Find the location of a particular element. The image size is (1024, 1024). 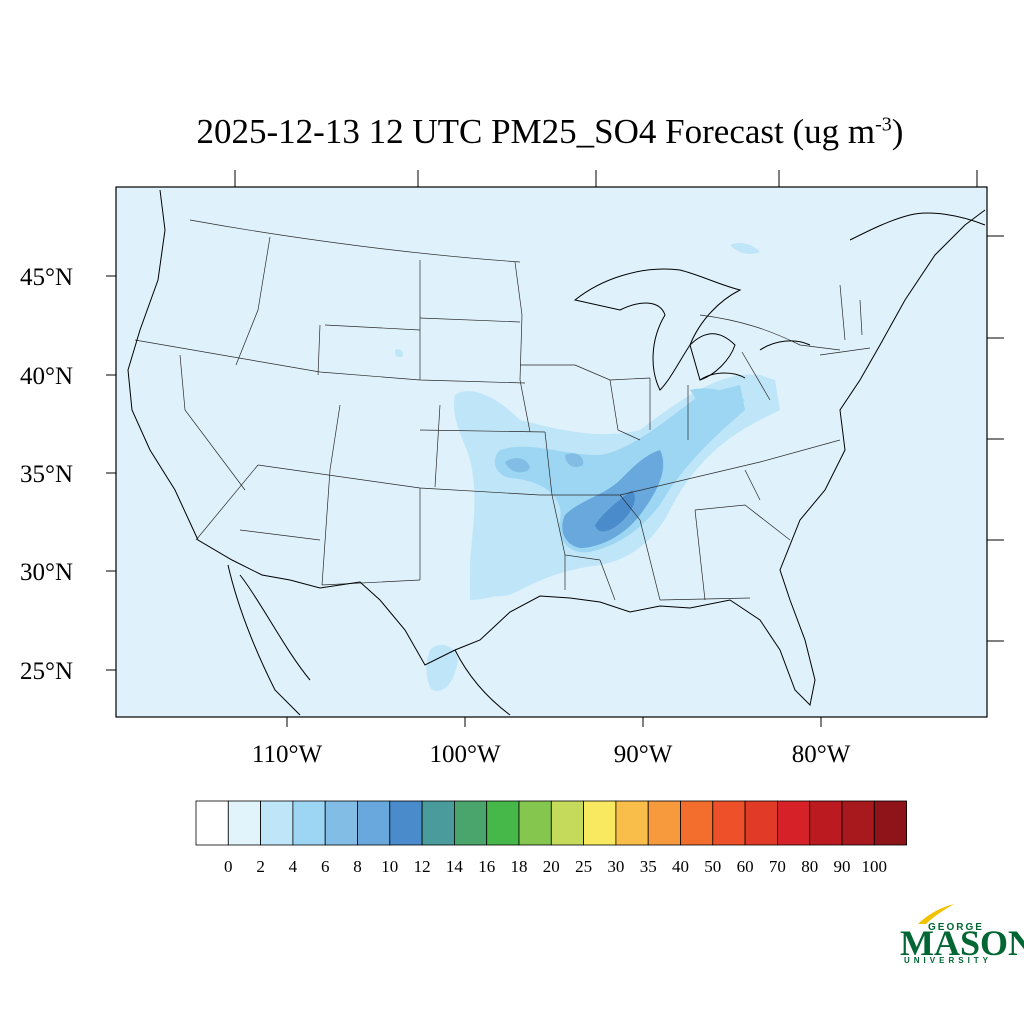

logo-line2: MASON is located at coordinates (962, 943).